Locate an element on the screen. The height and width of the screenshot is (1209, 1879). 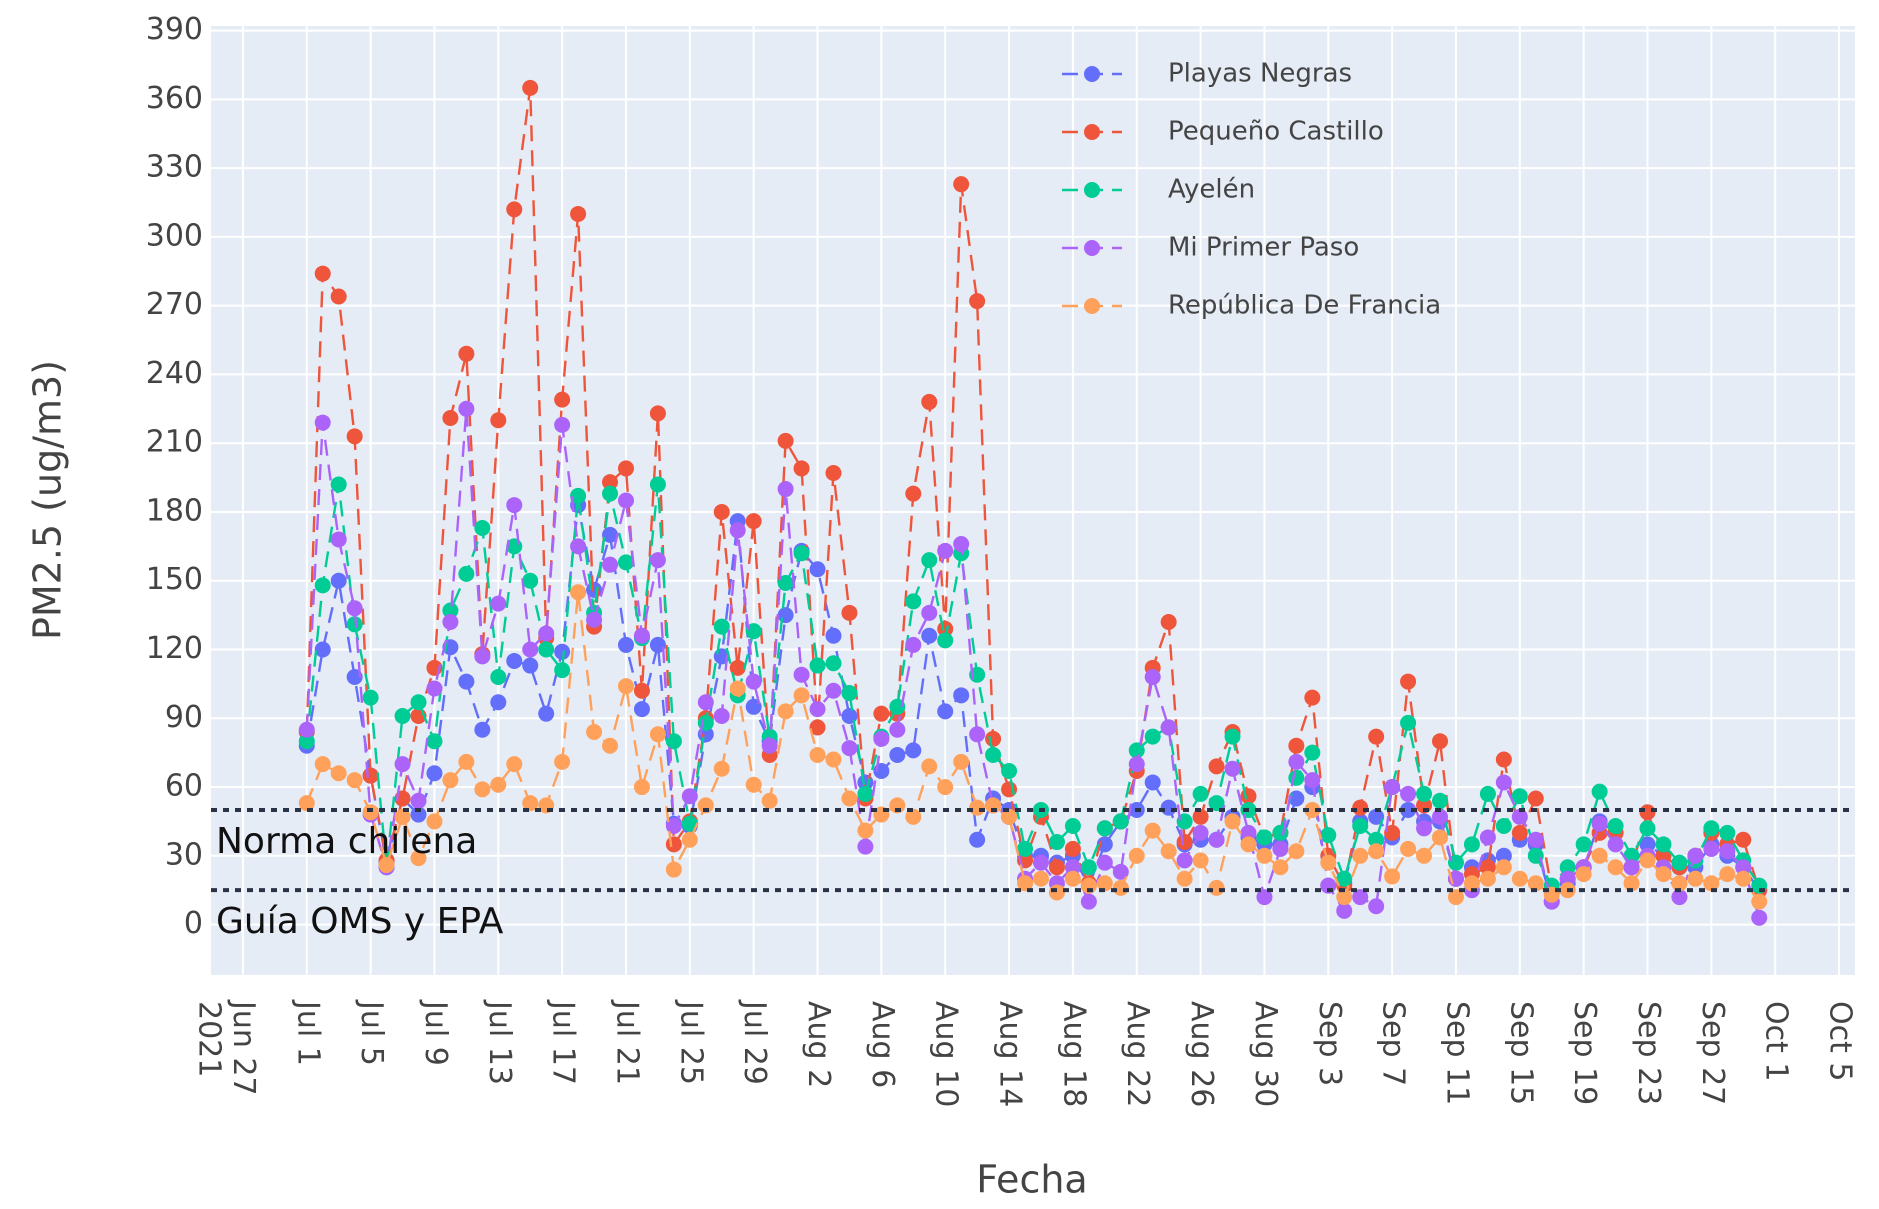
y-tick-label: 330 is located at coordinates (174, 167).